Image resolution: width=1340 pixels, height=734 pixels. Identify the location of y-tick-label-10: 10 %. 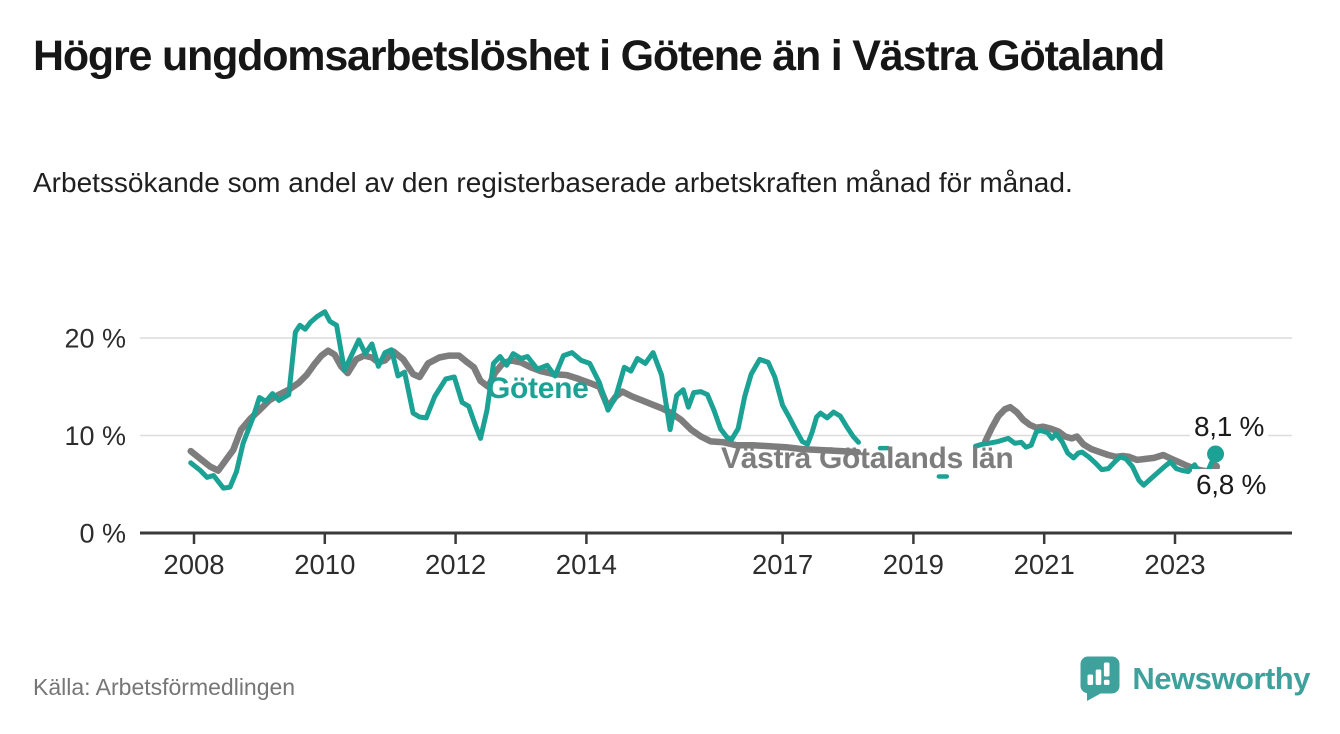
(95, 436).